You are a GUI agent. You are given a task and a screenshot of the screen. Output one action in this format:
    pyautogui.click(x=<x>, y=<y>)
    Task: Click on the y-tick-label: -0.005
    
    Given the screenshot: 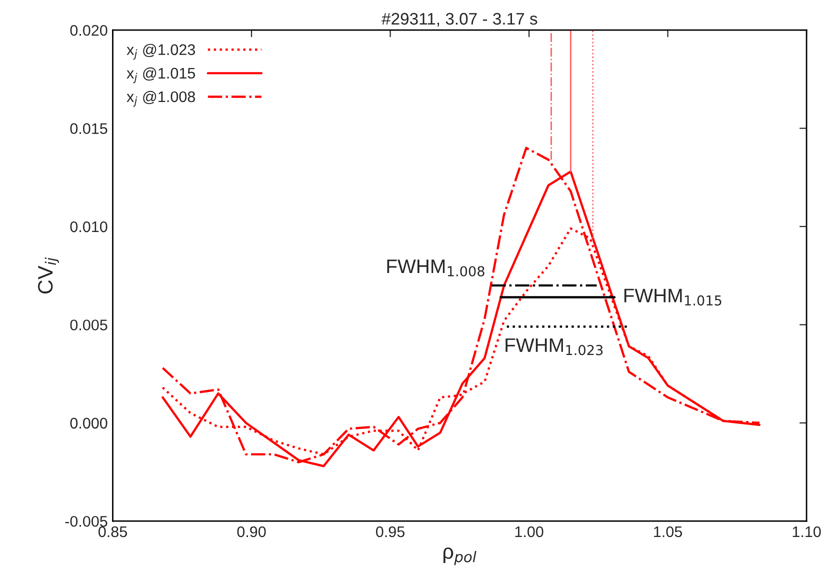 What is the action you would take?
    pyautogui.click(x=86, y=521)
    